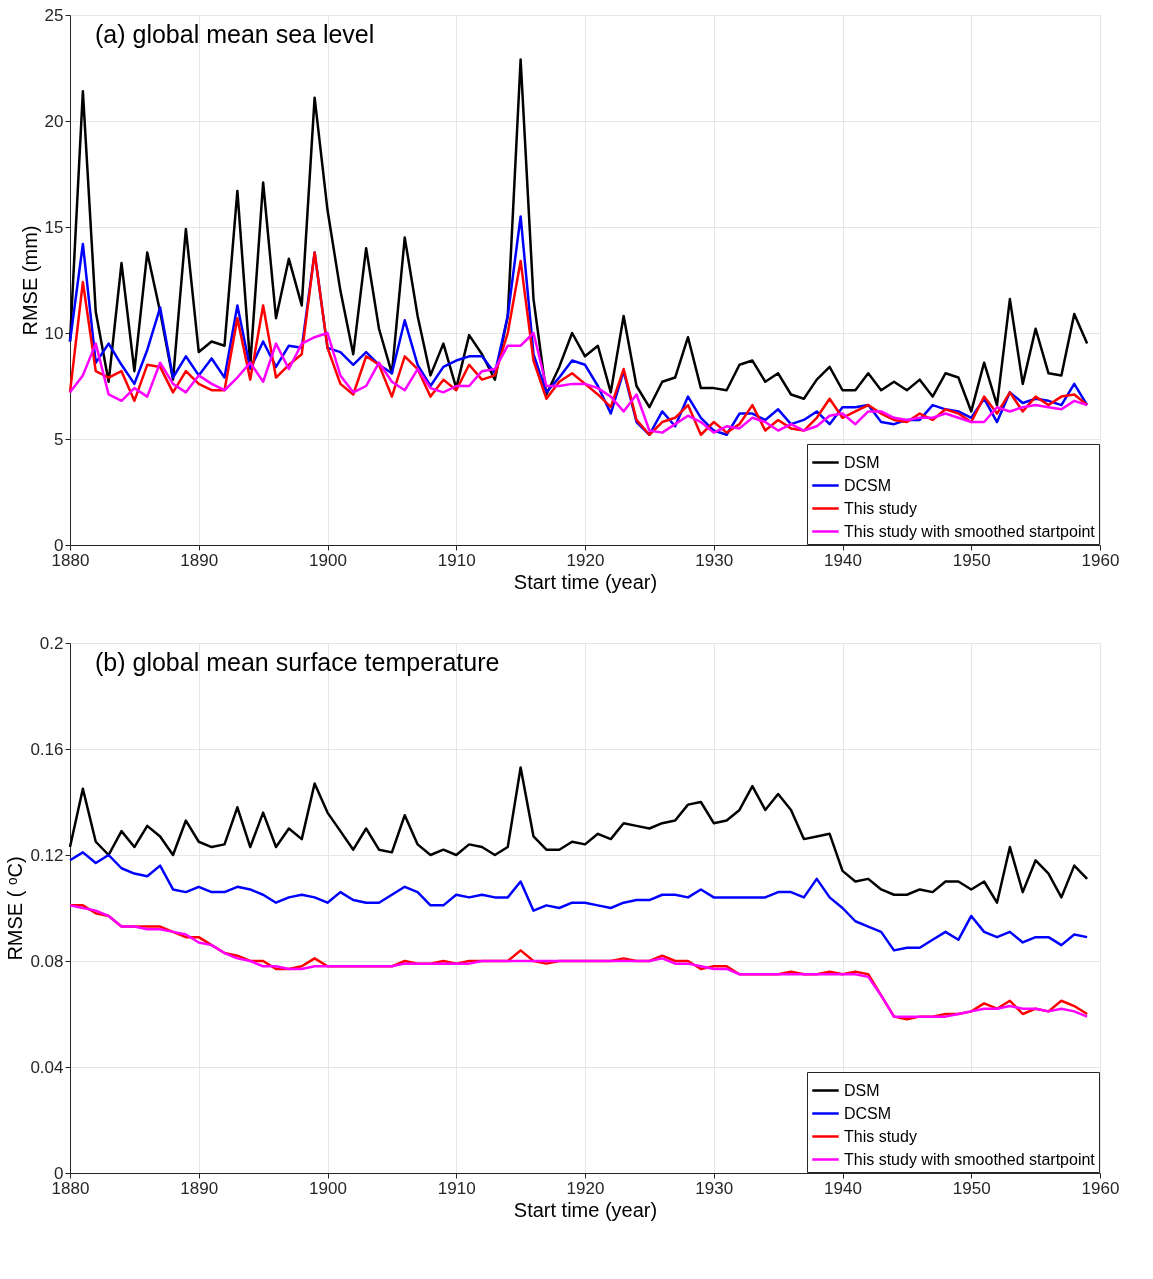 The height and width of the screenshot is (1279, 1153). Describe the element at coordinates (297, 662) in the screenshot. I see `chart-title: (b) global mean surface temperature` at that location.